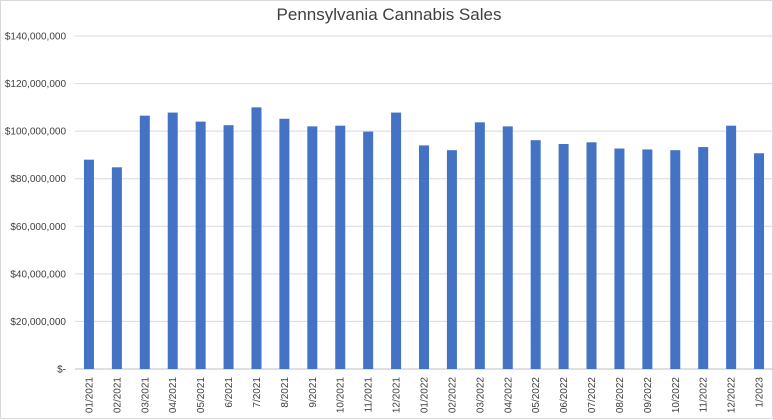 This screenshot has width=773, height=420. I want to click on x-tick-label: 1/2023, so click(760, 392).